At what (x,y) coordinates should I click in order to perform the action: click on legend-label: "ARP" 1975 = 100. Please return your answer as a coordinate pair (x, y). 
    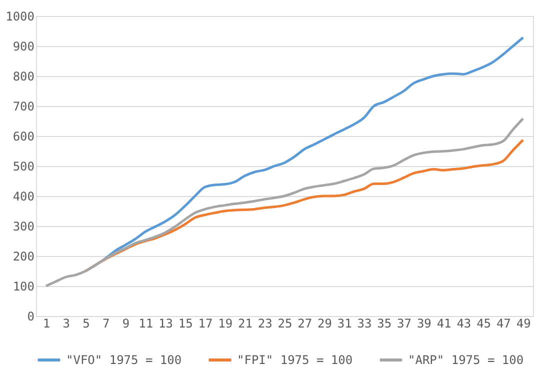
    Looking at the image, I should click on (466, 360).